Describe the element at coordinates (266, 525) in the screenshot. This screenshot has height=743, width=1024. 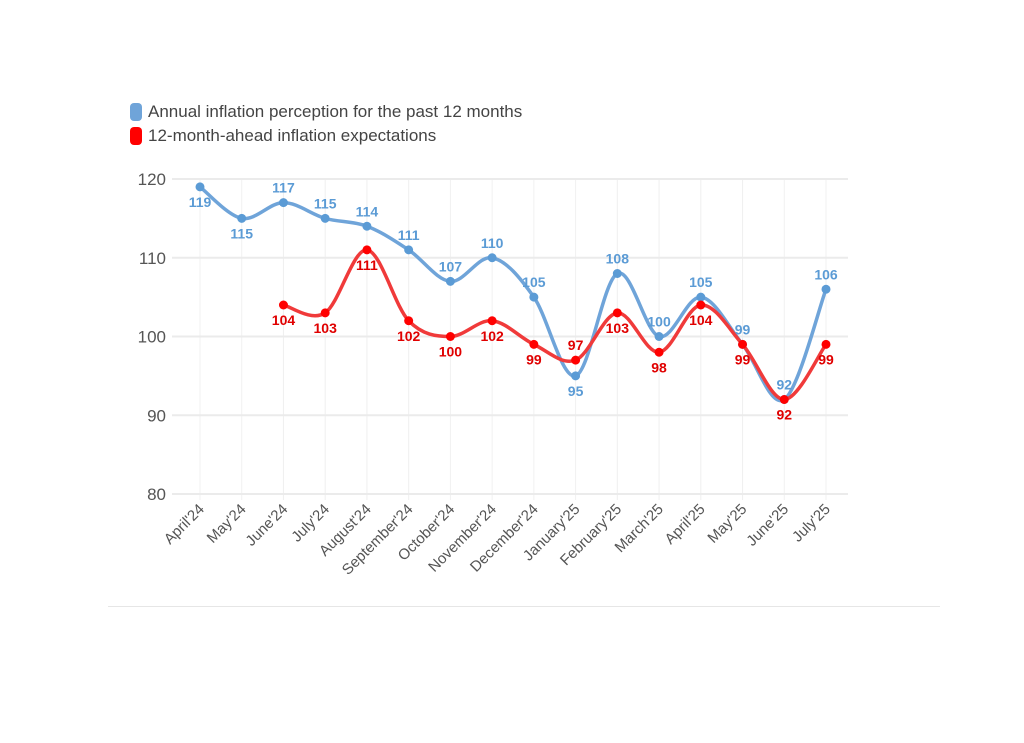
I see `x-tick-label: June'24` at that location.